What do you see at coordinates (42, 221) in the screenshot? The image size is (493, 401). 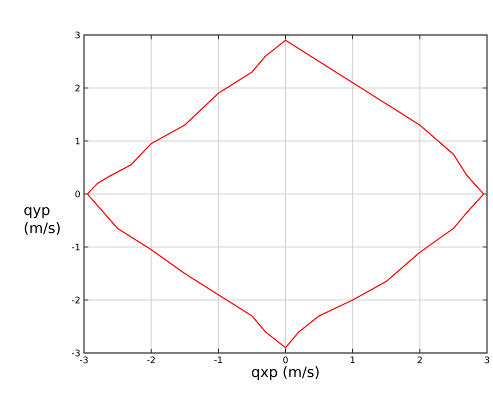 I see `y-axis-title: qyp (m/s)` at bounding box center [42, 221].